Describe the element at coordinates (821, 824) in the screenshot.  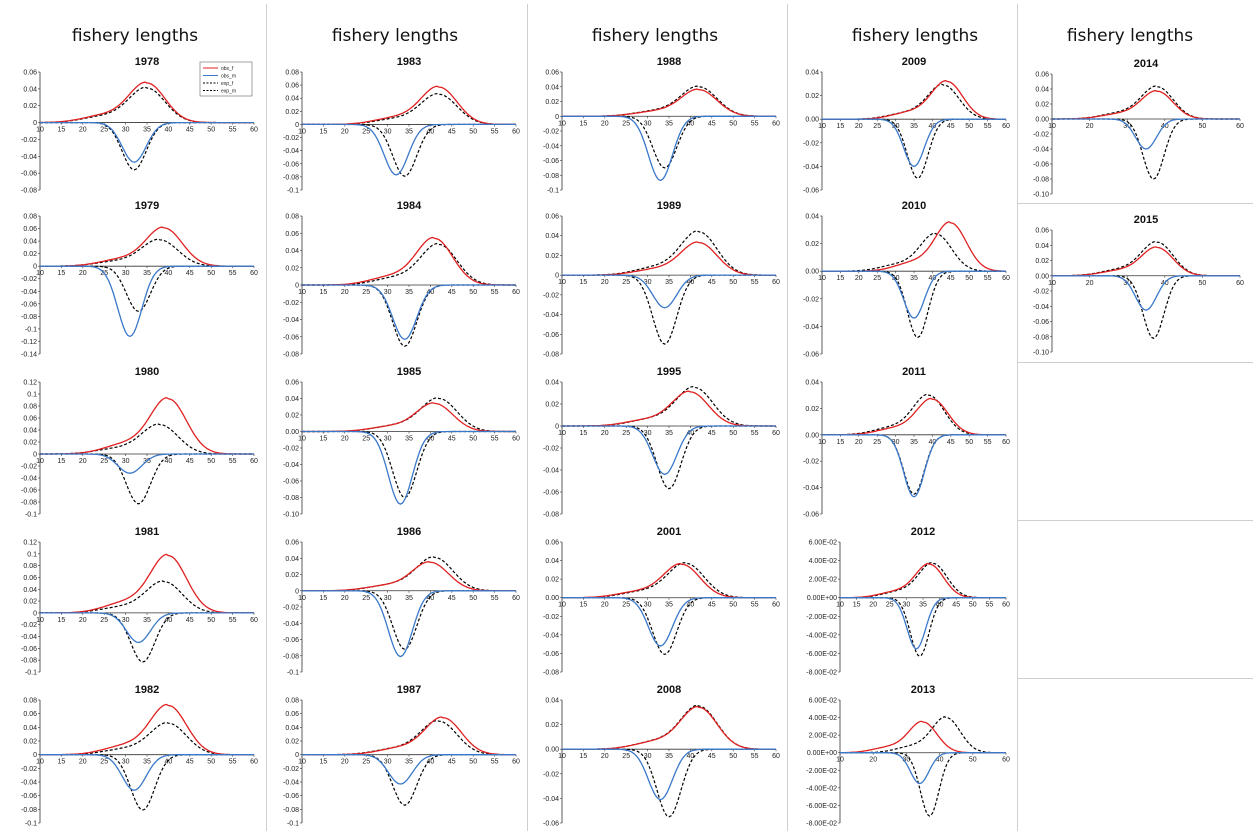
I see `y-tick-label: -8.00E-02` at that location.